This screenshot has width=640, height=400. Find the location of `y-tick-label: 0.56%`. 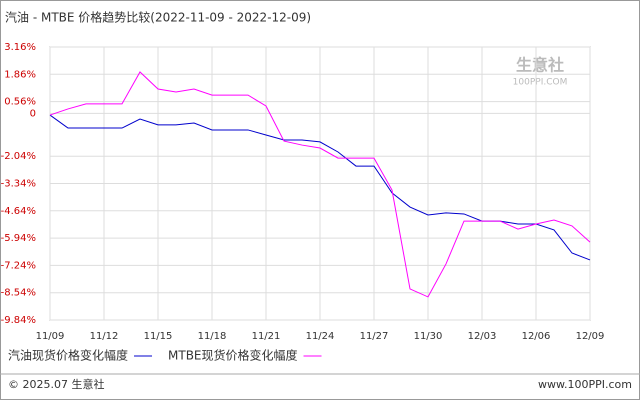

y-tick-label: 0.56% is located at coordinates (20, 102).